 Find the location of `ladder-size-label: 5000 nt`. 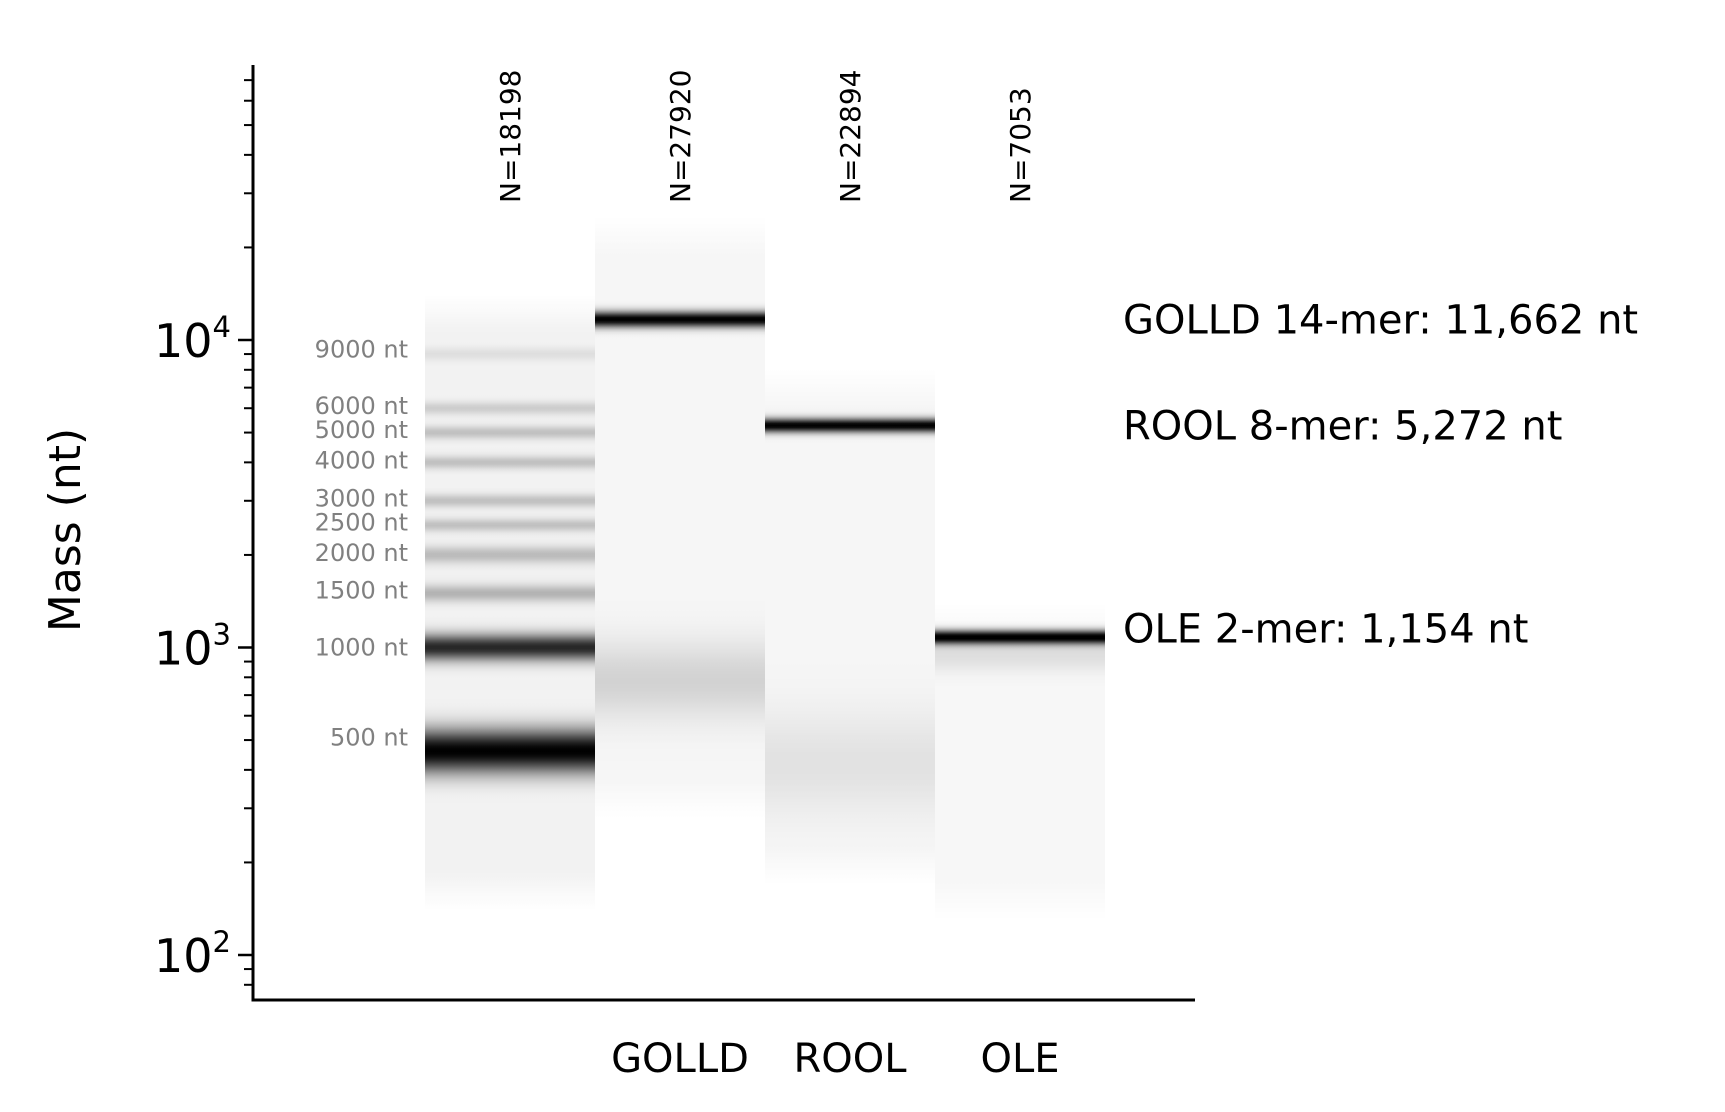

ladder-size-label: 5000 nt is located at coordinates (361, 430).